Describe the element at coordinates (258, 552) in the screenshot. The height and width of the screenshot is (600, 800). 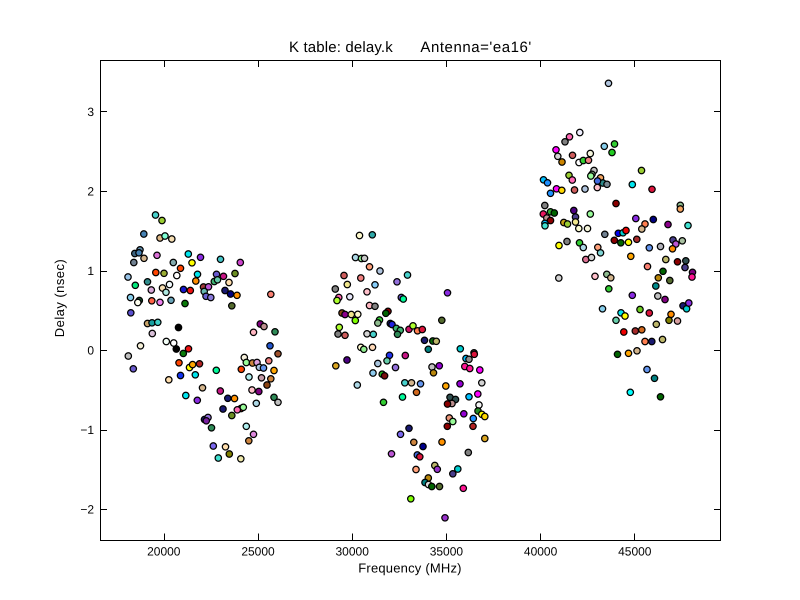
I see `svg-text: 25000` at that location.